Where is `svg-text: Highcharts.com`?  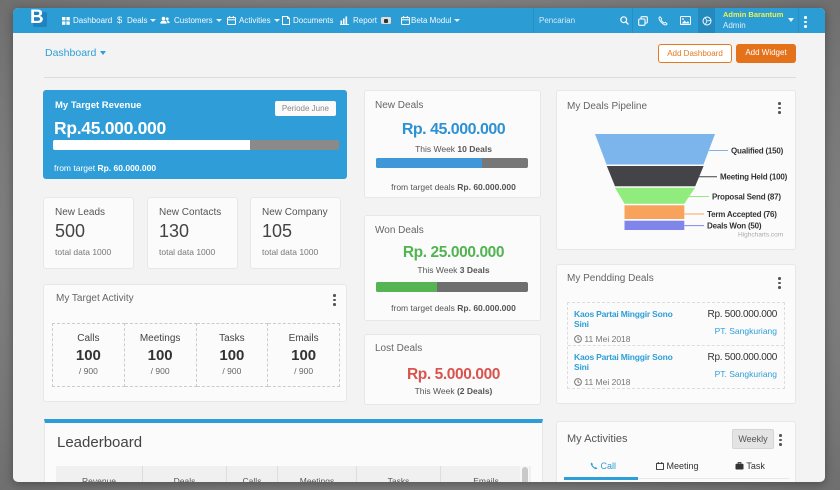
svg-text: Highcharts.com is located at coordinates (760, 235).